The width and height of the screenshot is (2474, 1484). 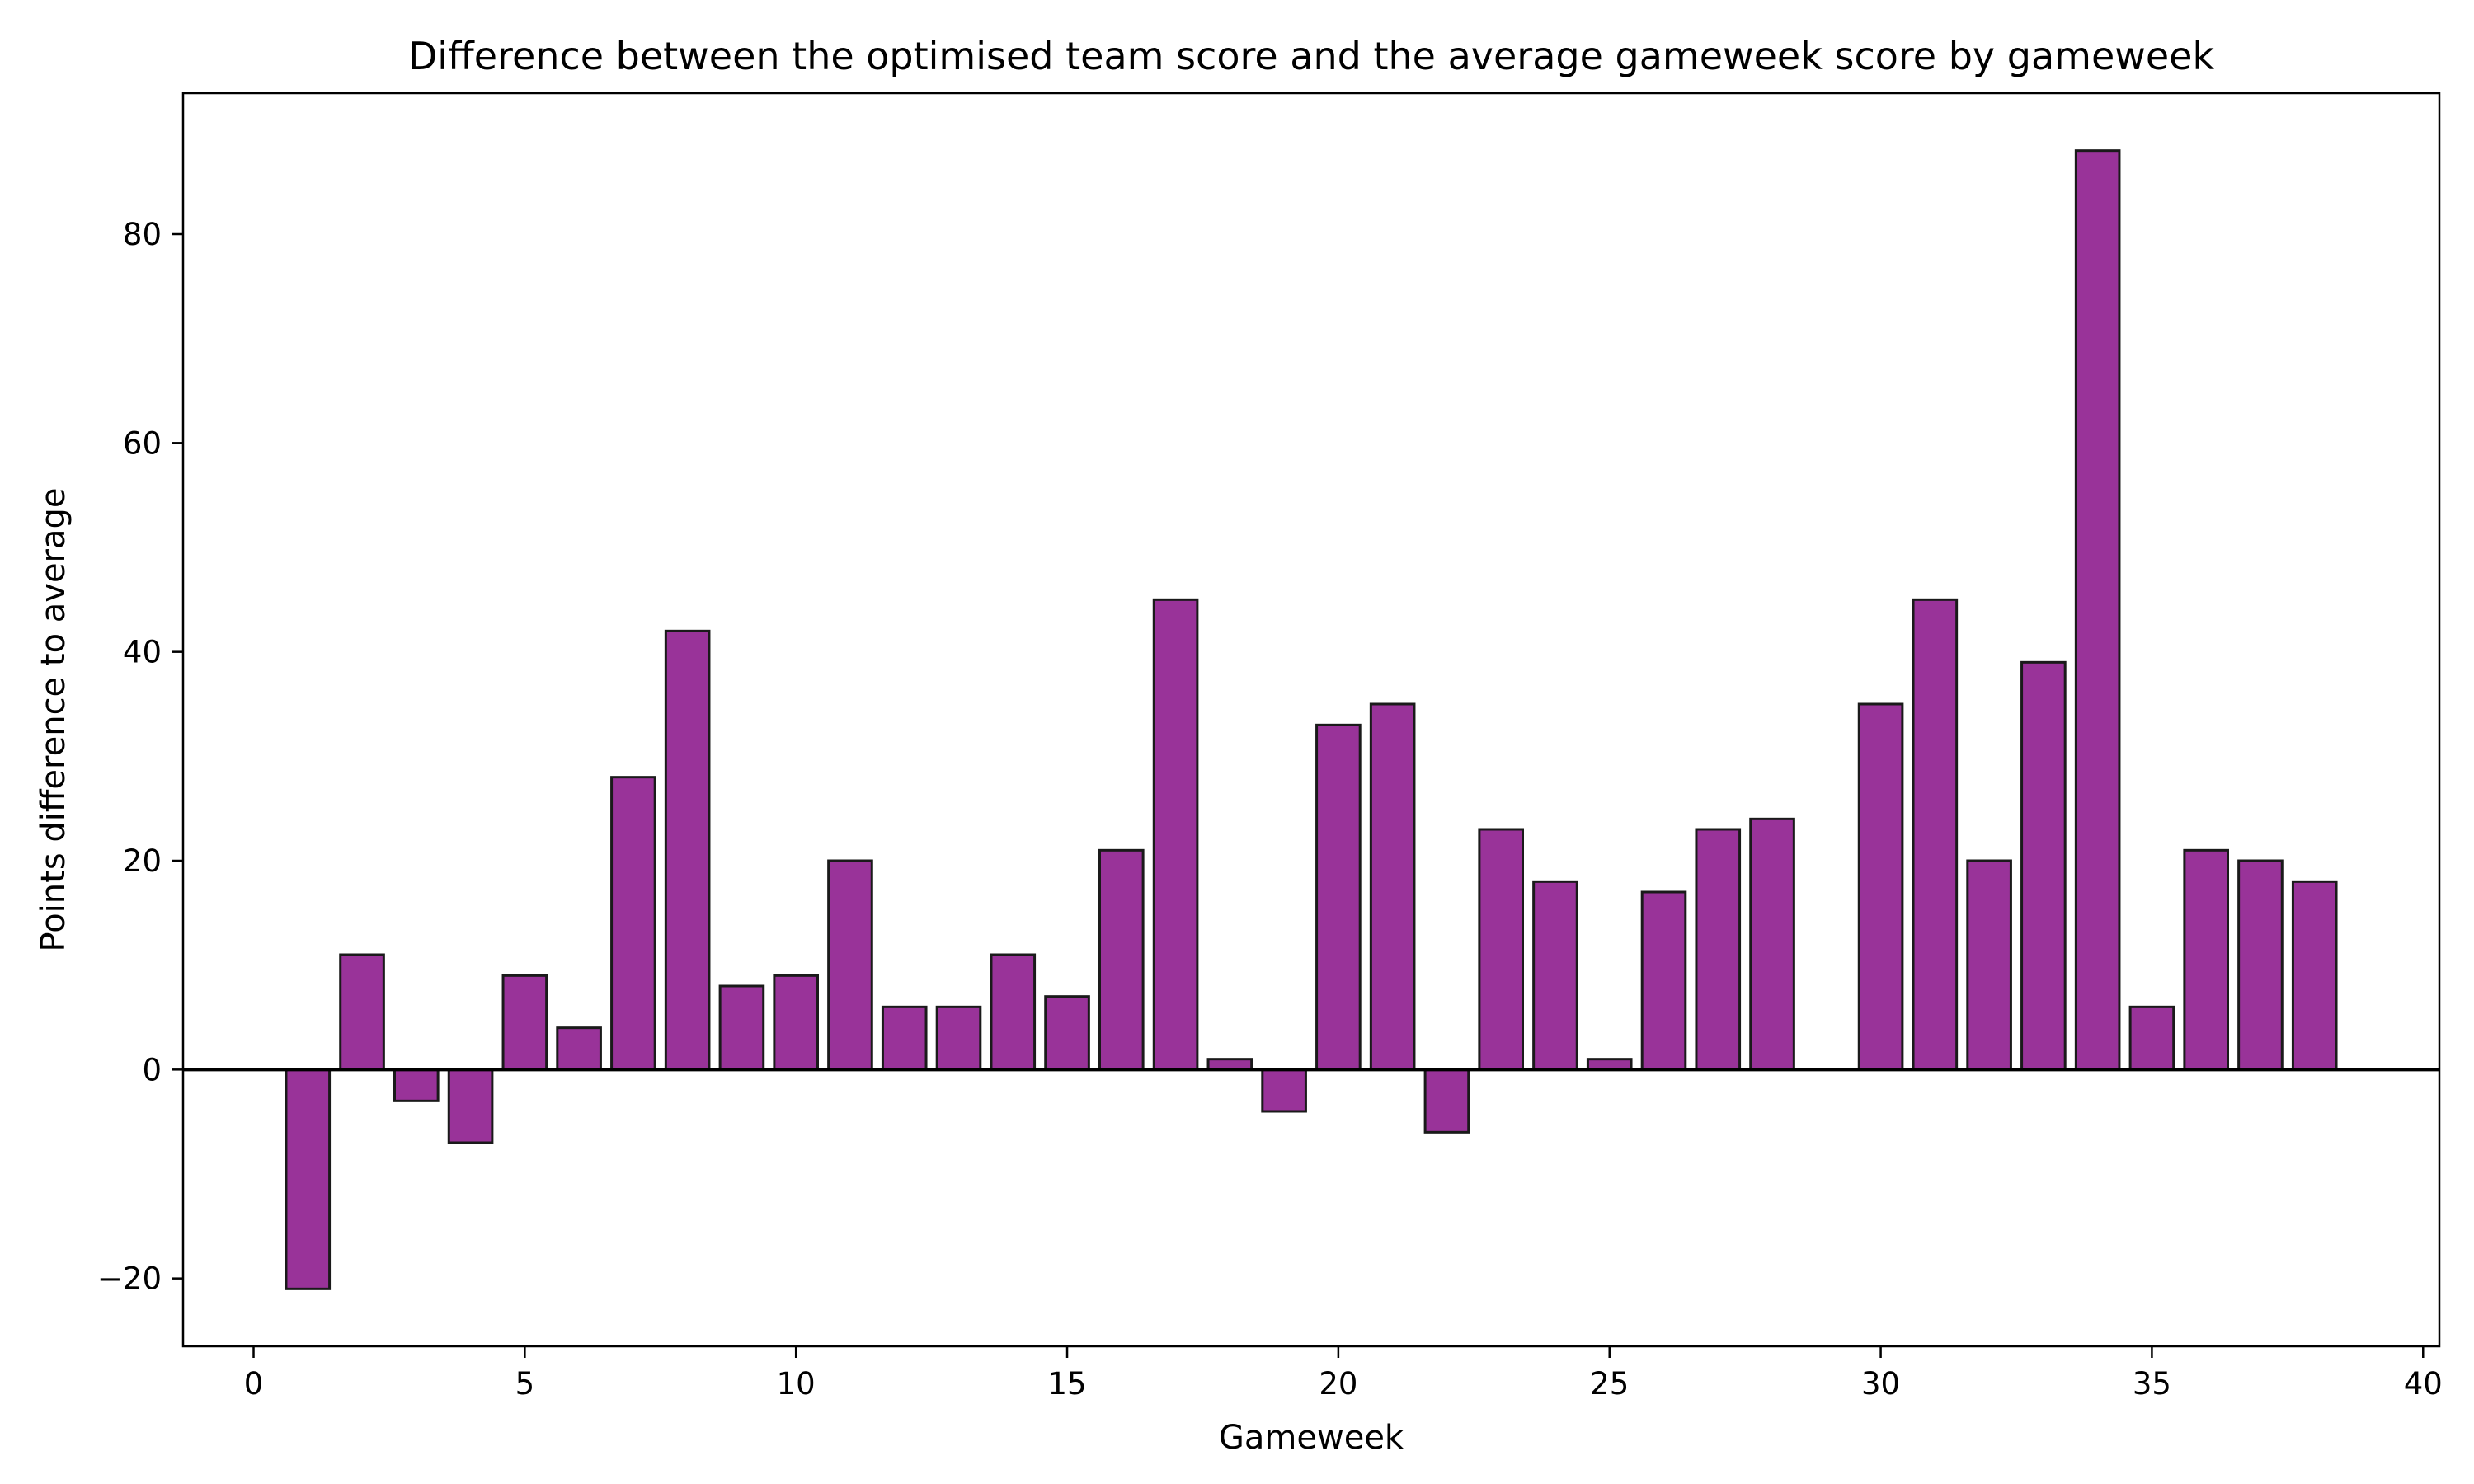 What do you see at coordinates (254, 1384) in the screenshot?
I see `x-tick-label: 0` at bounding box center [254, 1384].